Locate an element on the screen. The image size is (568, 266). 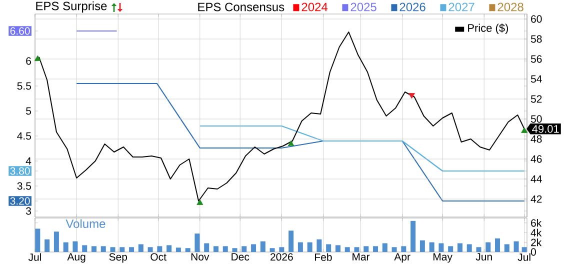
y2-tick-label: 44 is located at coordinates (536, 179).